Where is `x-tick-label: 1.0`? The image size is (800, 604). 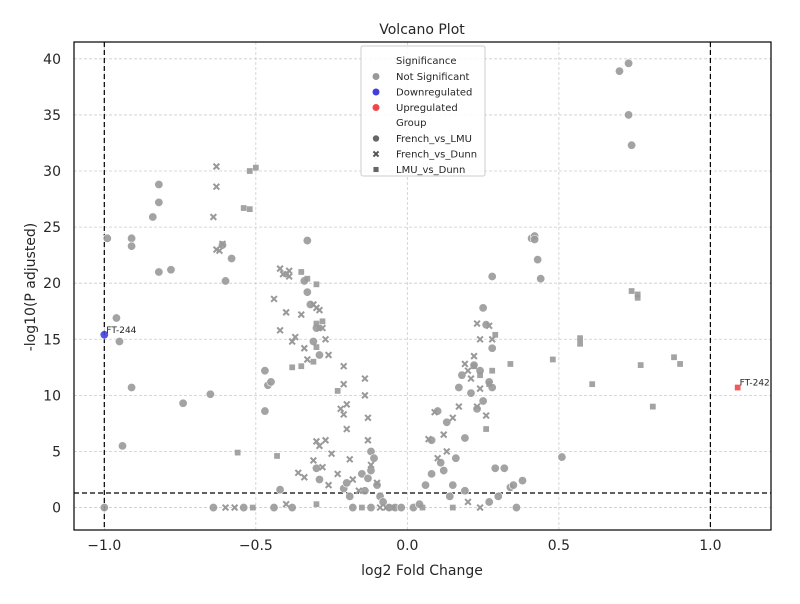 x-tick-label: 1.0 is located at coordinates (710, 546).